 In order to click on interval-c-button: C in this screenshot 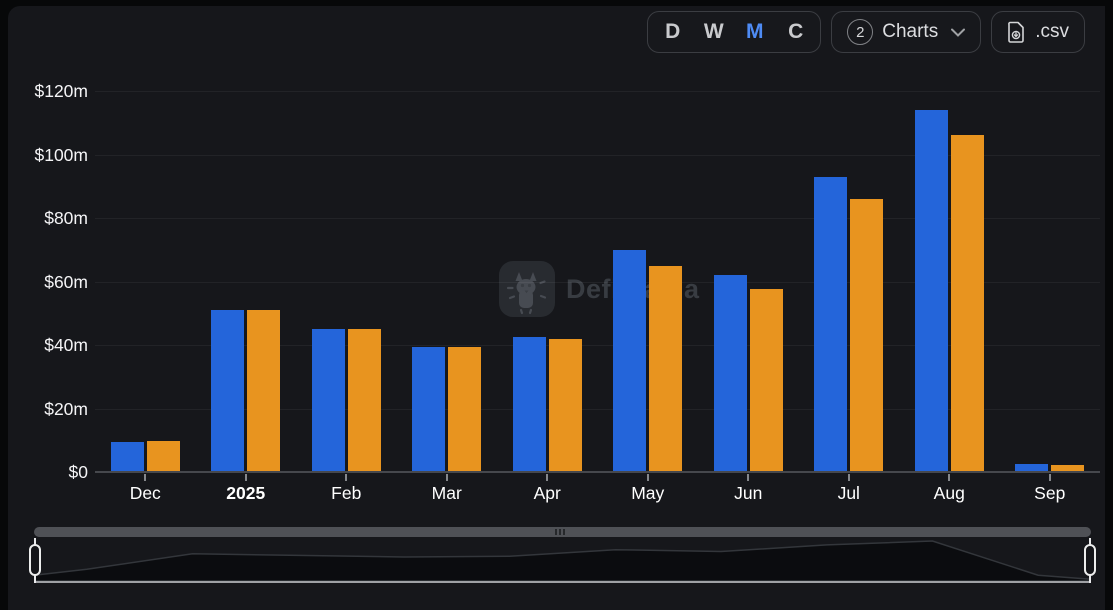, I will do `click(795, 32)`.